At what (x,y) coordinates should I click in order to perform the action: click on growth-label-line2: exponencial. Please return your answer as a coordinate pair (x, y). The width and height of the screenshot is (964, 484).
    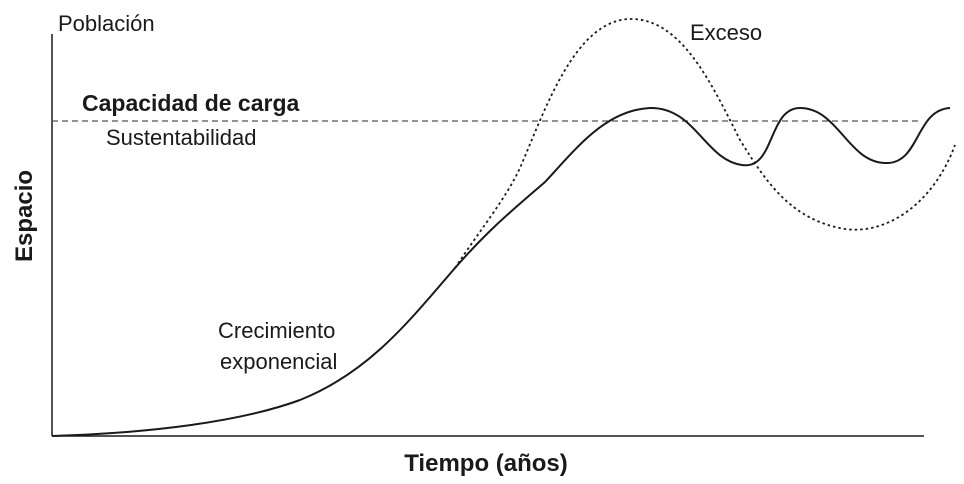
    Looking at the image, I should click on (278, 361).